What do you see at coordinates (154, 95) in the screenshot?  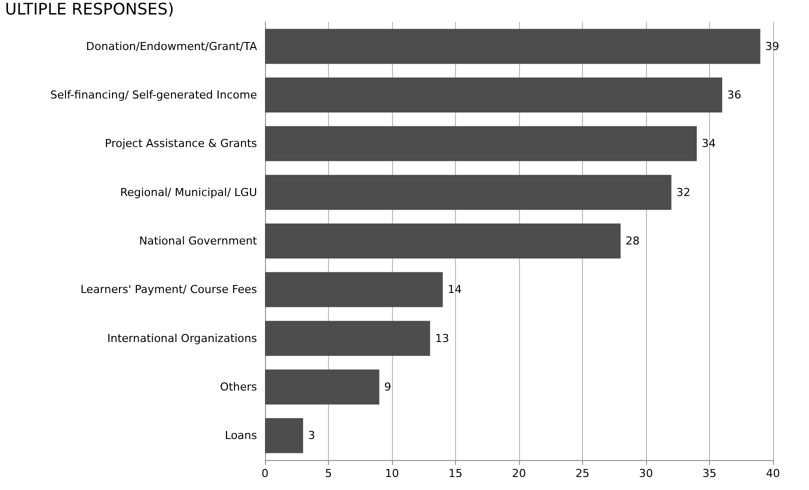 I see `y-tick-label: Self-financing/ Self-generated Income` at bounding box center [154, 95].